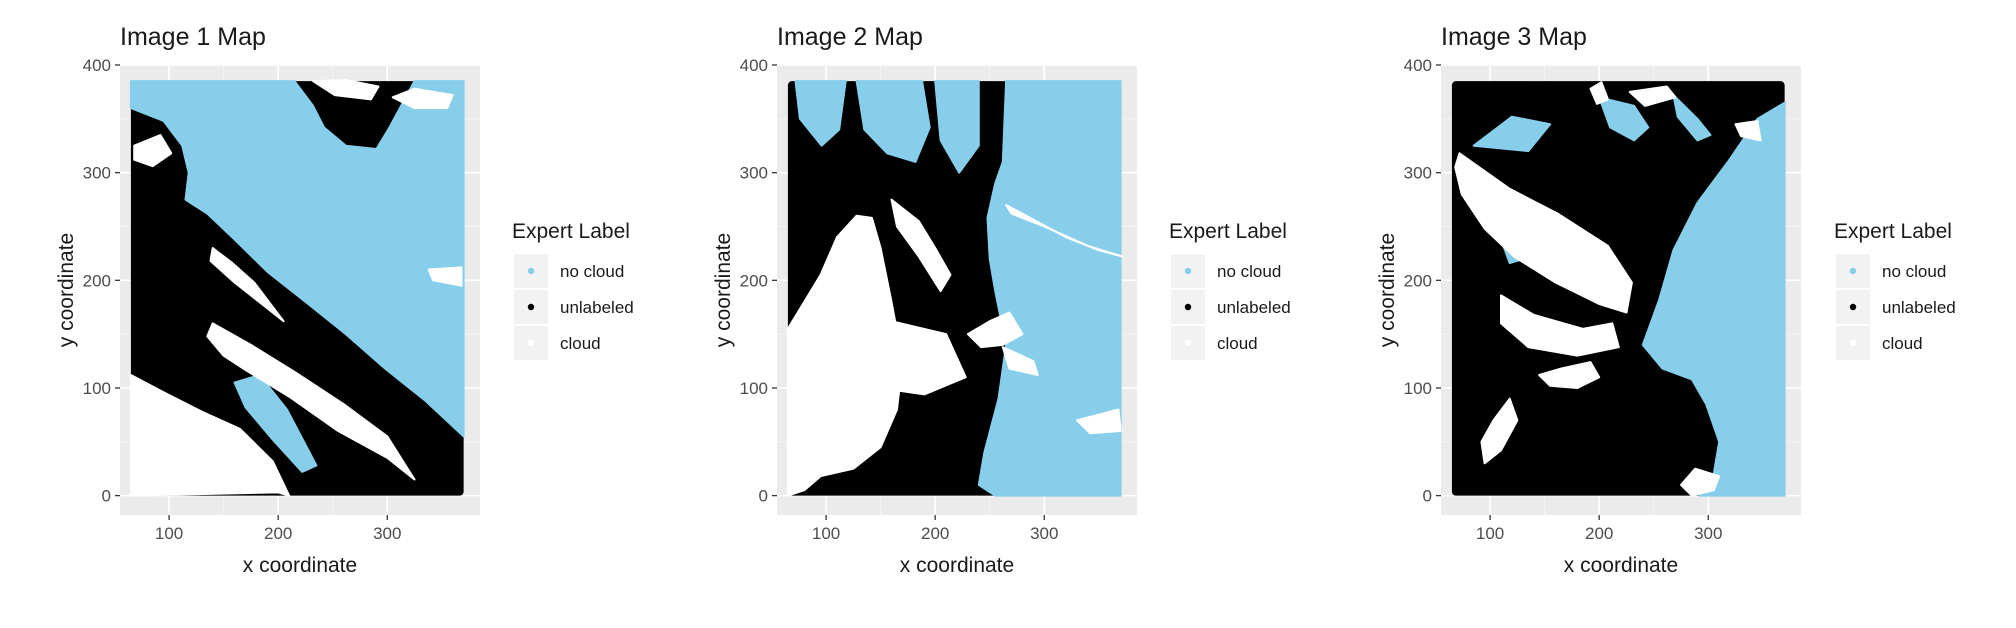 This screenshot has width=2016, height=628. I want to click on chart-title: Image 1 Map, so click(193, 37).